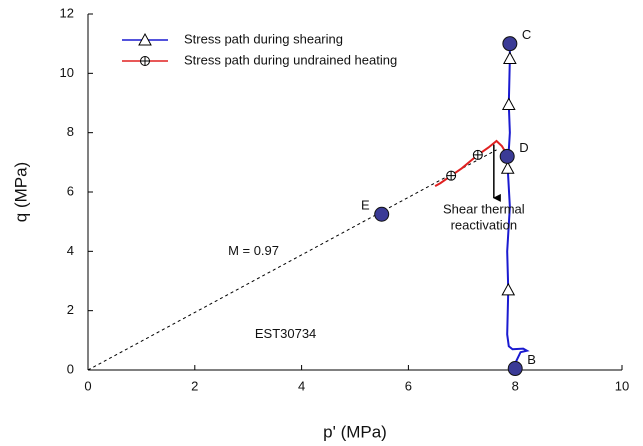 The image size is (643, 446). What do you see at coordinates (194, 385) in the screenshot?
I see `x-tick-label: 2` at bounding box center [194, 385].